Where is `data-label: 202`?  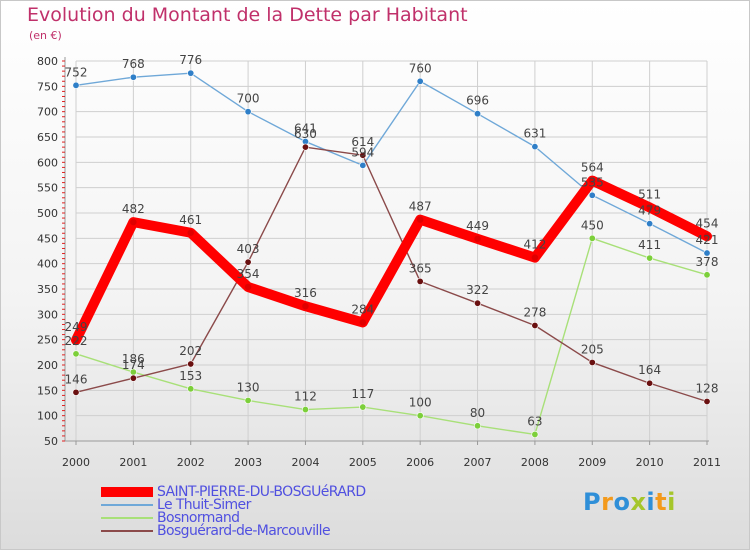 data-label: 202 is located at coordinates (190, 351).